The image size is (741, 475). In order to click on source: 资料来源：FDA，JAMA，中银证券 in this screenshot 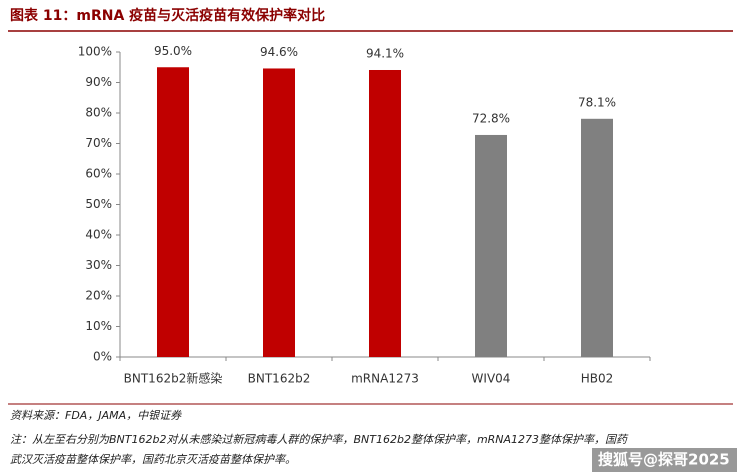, I will do `click(96, 415)`.